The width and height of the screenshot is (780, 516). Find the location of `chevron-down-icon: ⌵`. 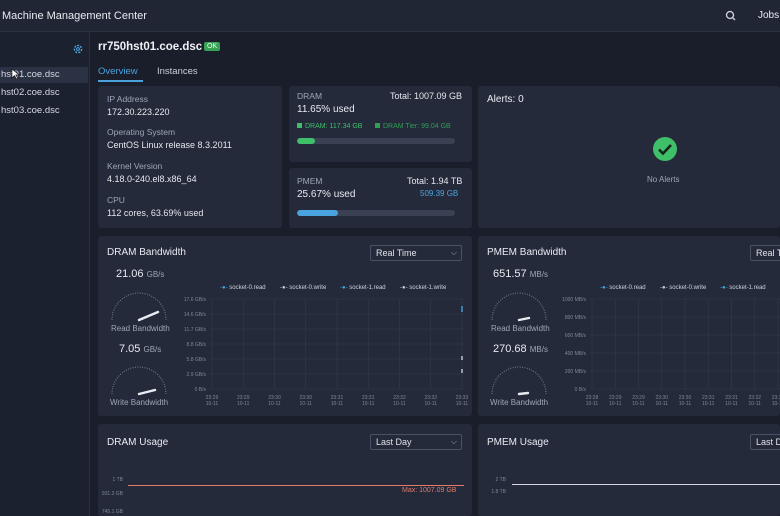

chevron-down-icon: ⌵ is located at coordinates (453, 252).